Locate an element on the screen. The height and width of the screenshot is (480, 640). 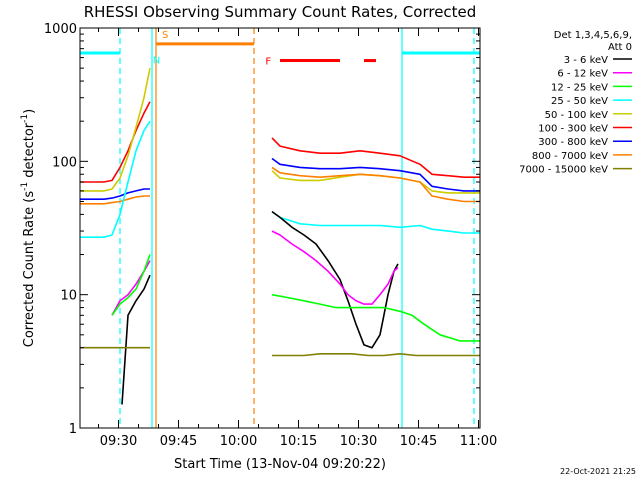
x-axis-label: Start Time (13-Nov-04 09:20:22) is located at coordinates (280, 464).